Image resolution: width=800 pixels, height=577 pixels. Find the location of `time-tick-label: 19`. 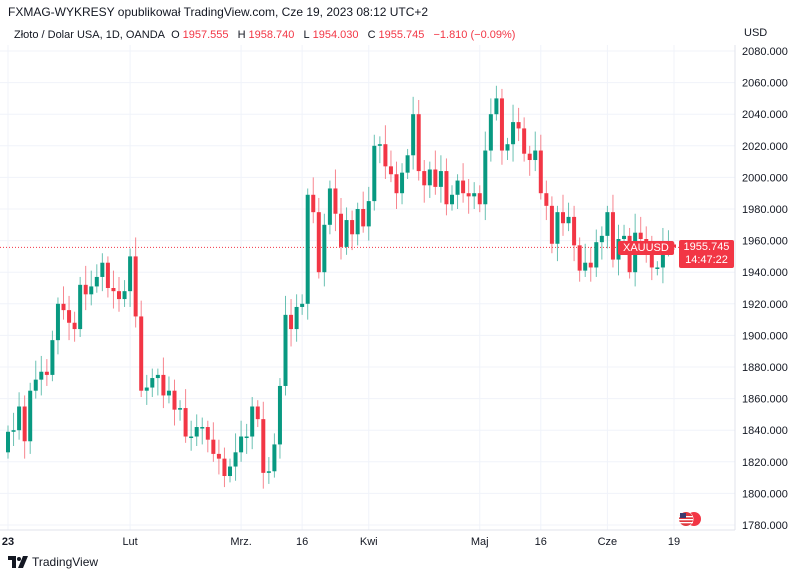

time-tick-label: 19 is located at coordinates (674, 542).